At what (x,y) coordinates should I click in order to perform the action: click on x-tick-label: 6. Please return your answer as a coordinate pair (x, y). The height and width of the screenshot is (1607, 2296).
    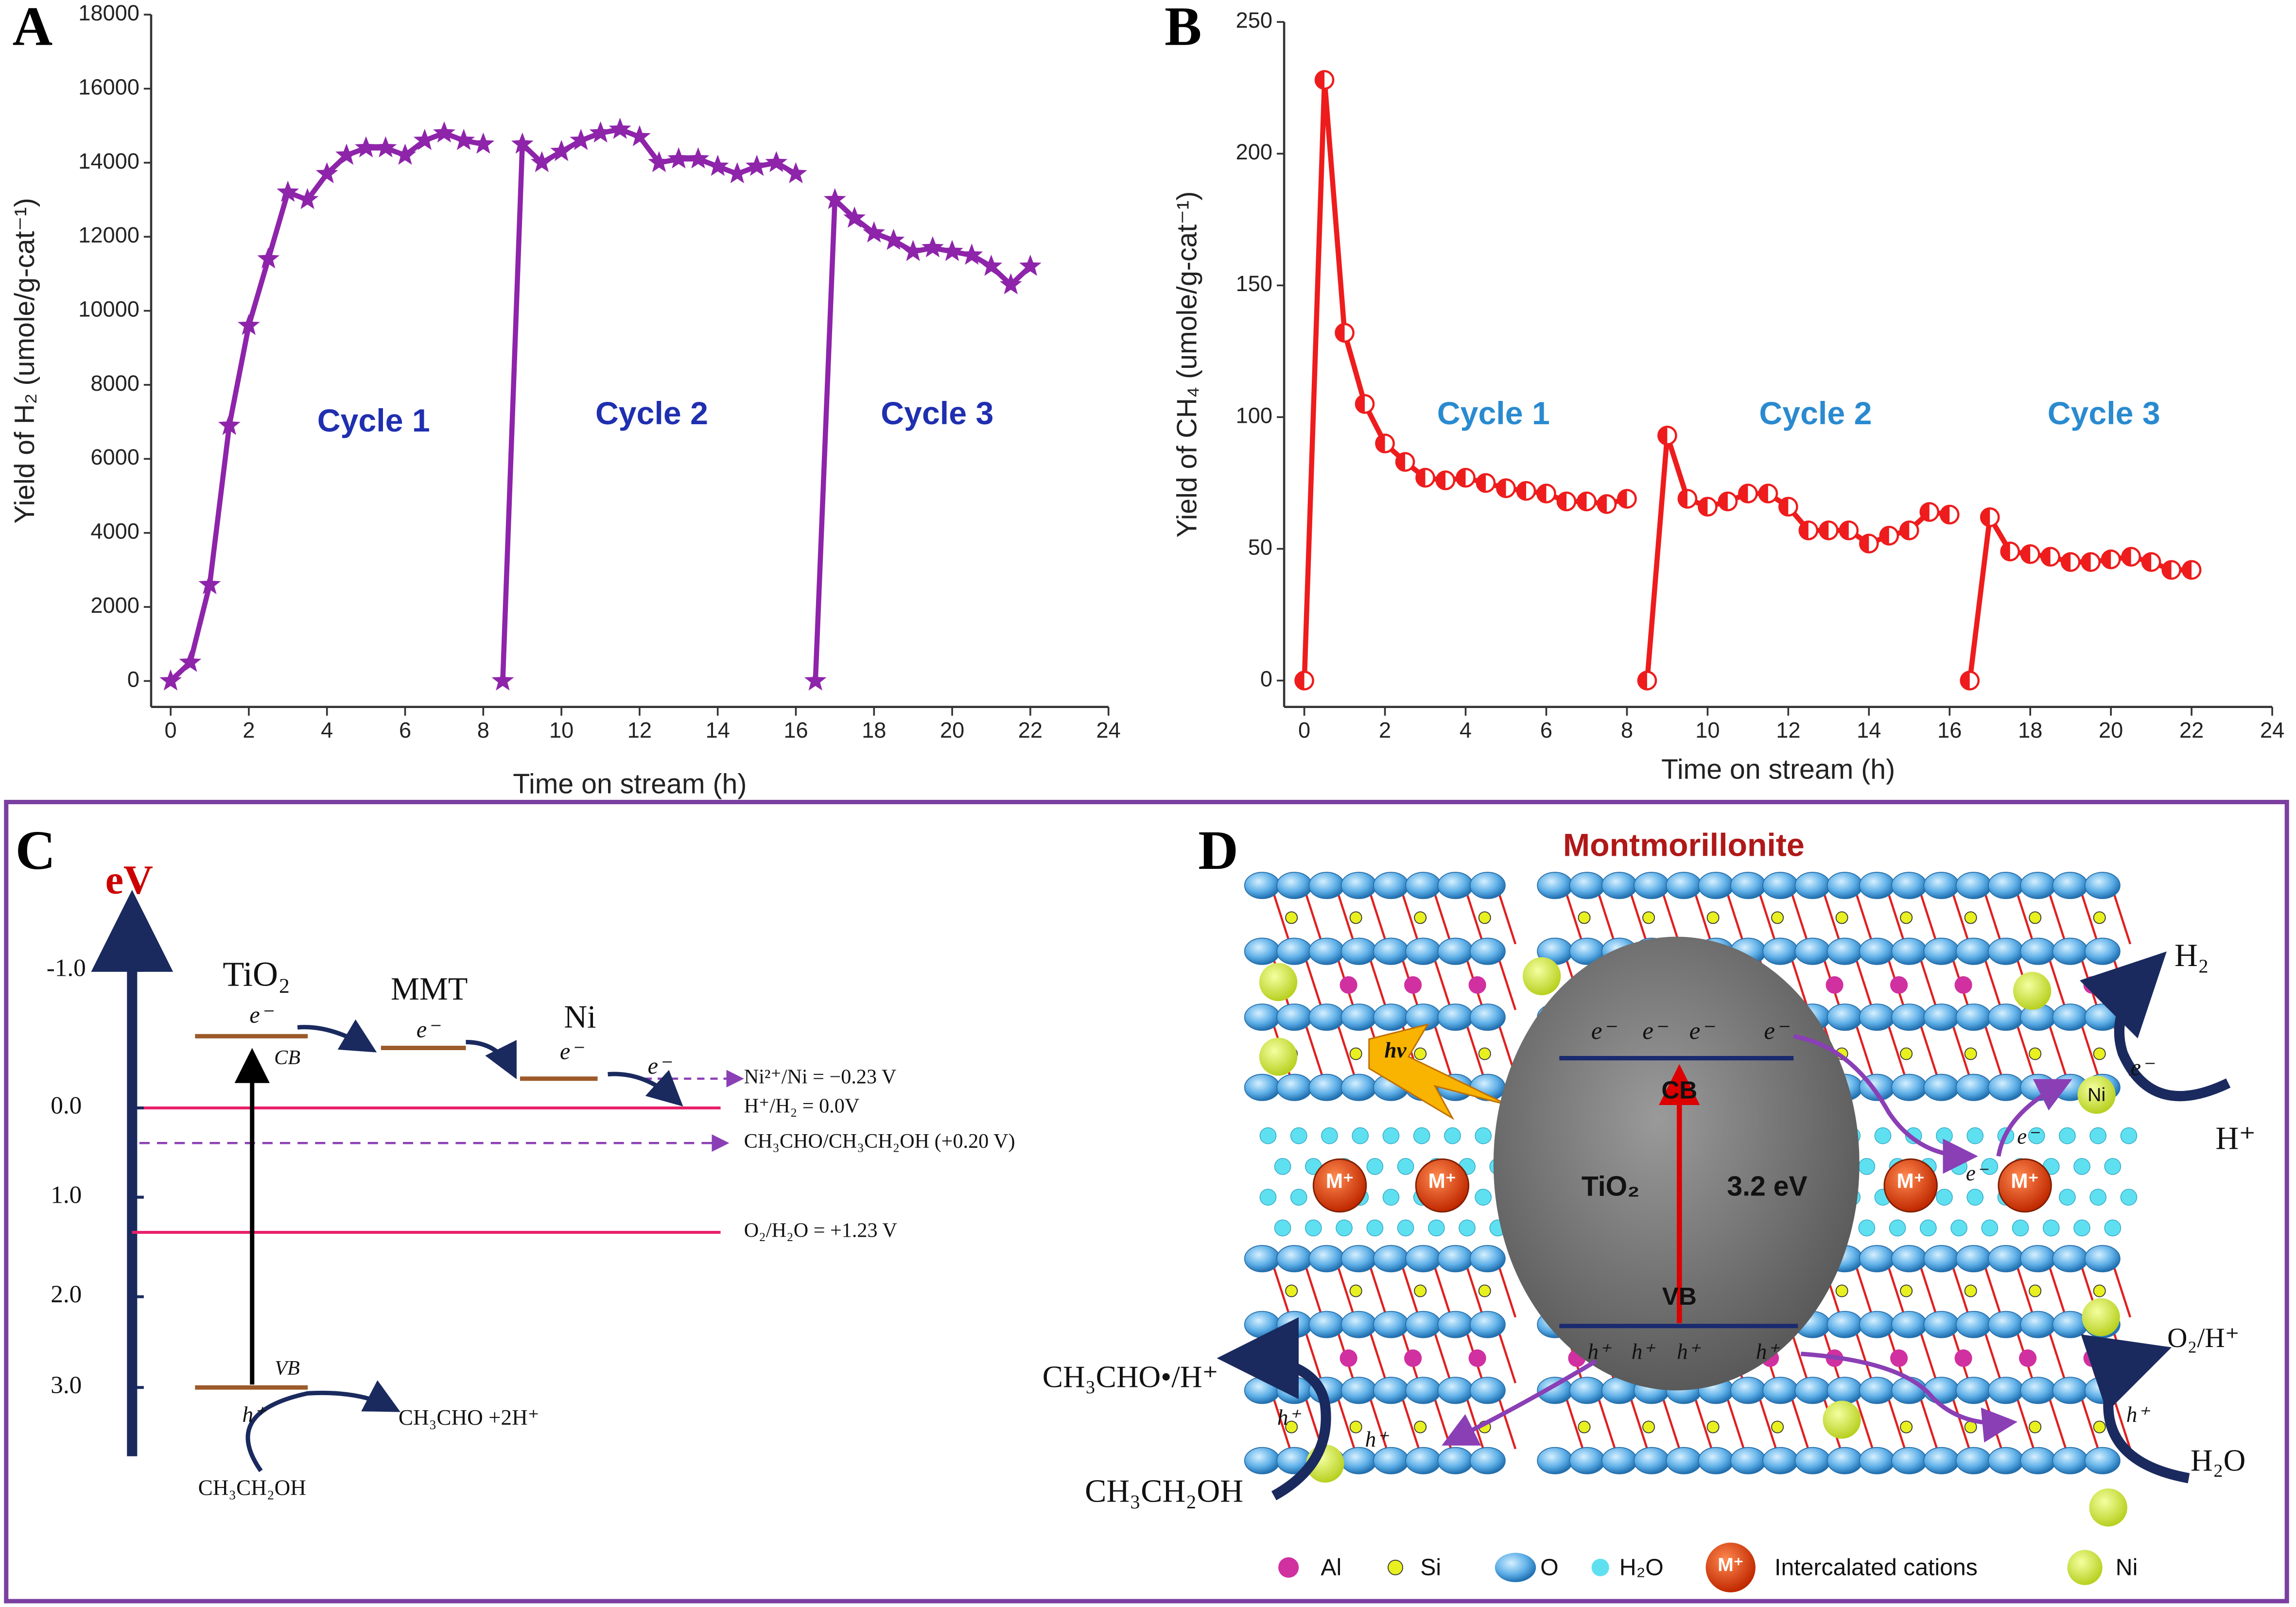
    Looking at the image, I should click on (405, 730).